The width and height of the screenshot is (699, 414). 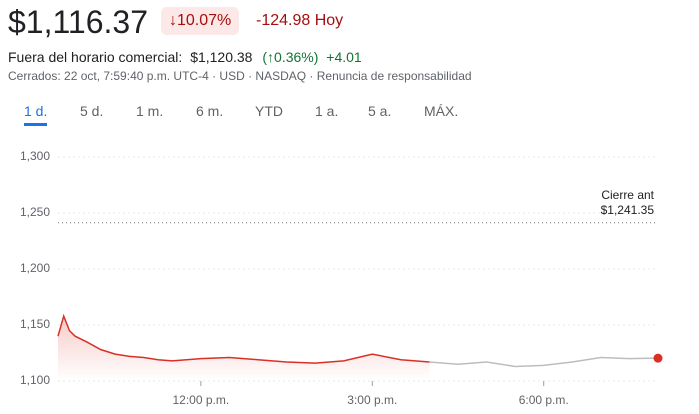 I want to click on range-tab: 1 m., so click(x=150, y=111).